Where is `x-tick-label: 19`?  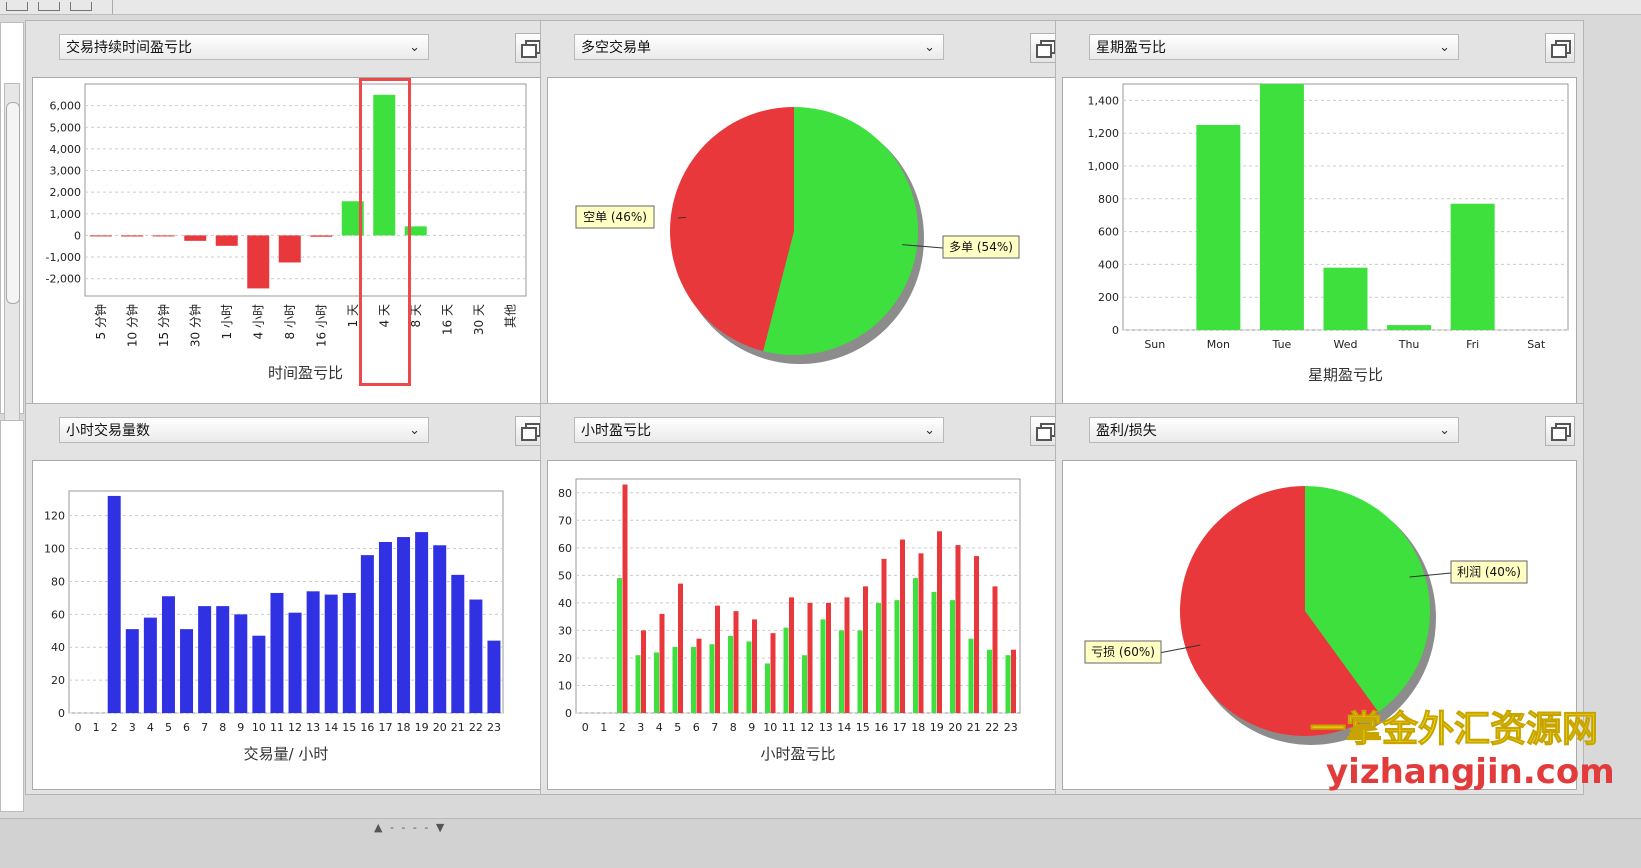
x-tick-label: 19 is located at coordinates (422, 727).